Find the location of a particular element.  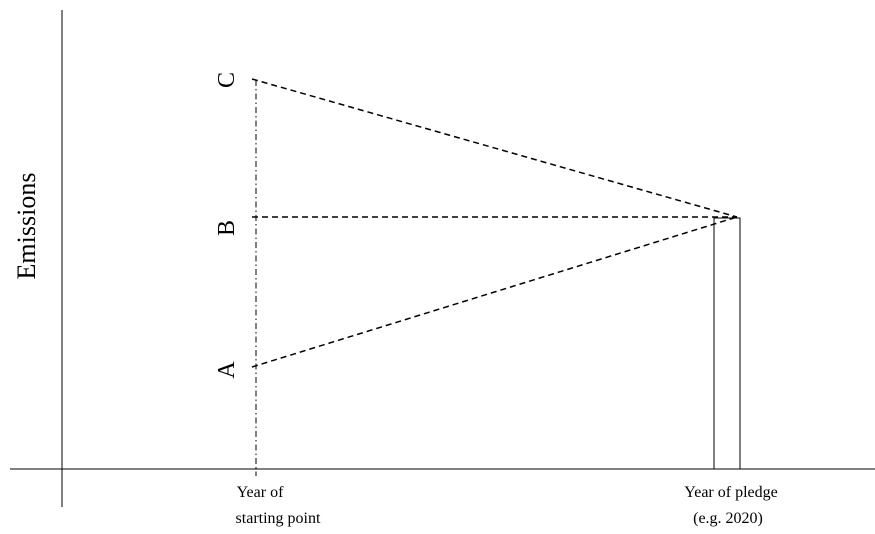

x-label-pledge-line1: Year of pledge is located at coordinates (730, 492).